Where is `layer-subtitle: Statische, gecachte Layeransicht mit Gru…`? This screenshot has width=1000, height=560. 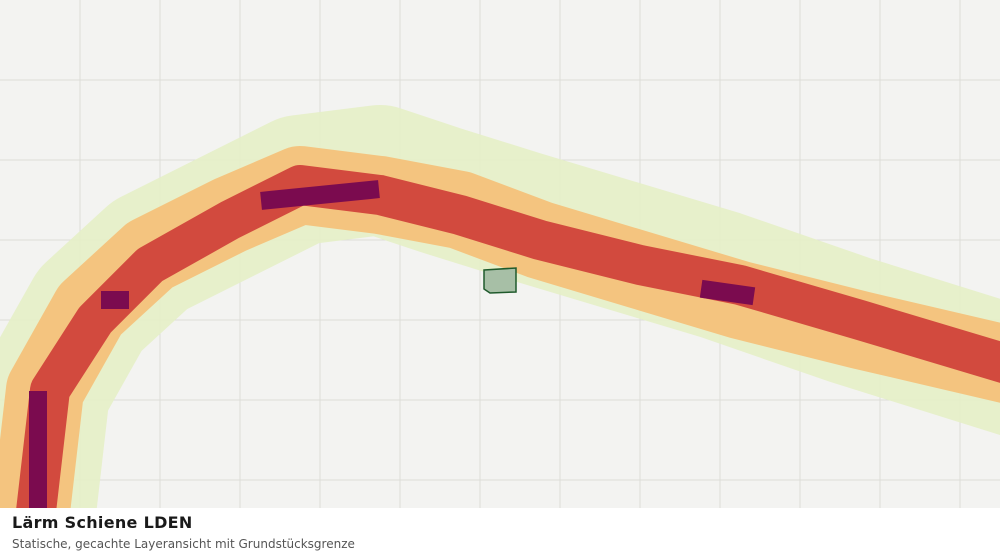 layer-subtitle: Statische, gecachte Layeransicht mit Gru… is located at coordinates (183, 544).